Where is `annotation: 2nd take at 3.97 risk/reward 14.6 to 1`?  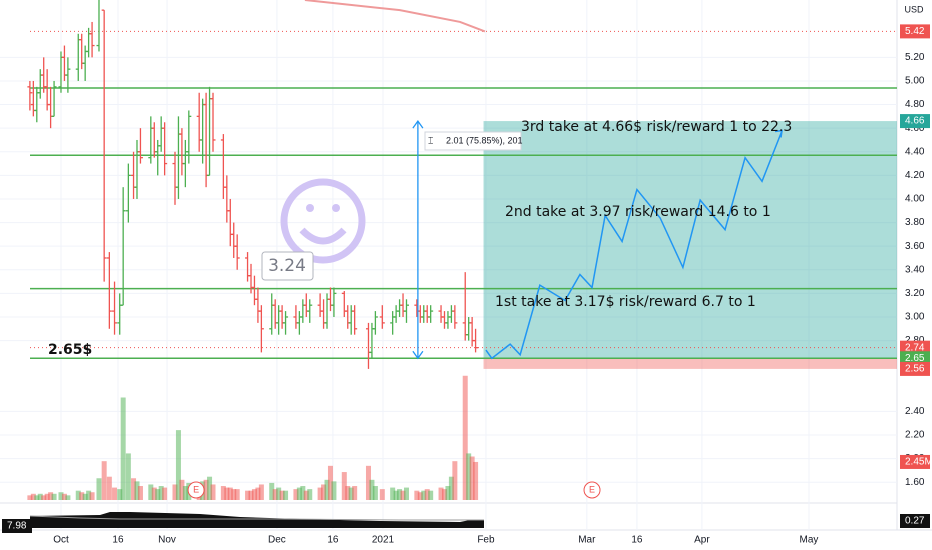 annotation: 2nd take at 3.97 risk/reward 14.6 to 1 is located at coordinates (638, 212).